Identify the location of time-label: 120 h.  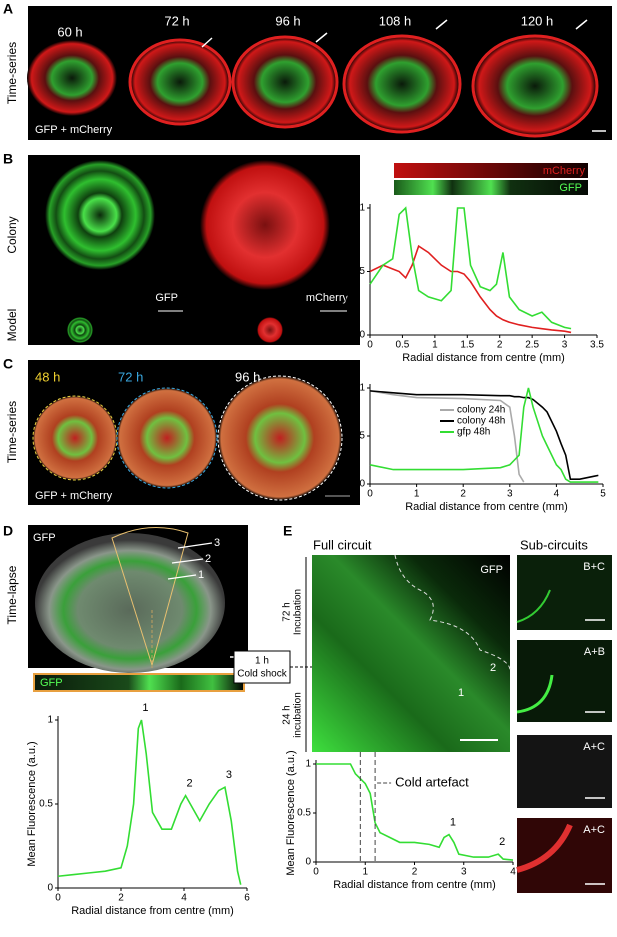
(537, 20).